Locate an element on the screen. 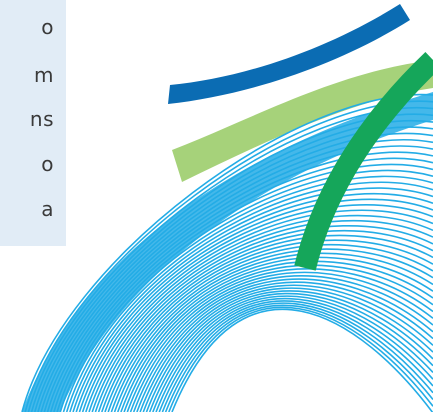  text-fragment-3: ns is located at coordinates (41, 119).